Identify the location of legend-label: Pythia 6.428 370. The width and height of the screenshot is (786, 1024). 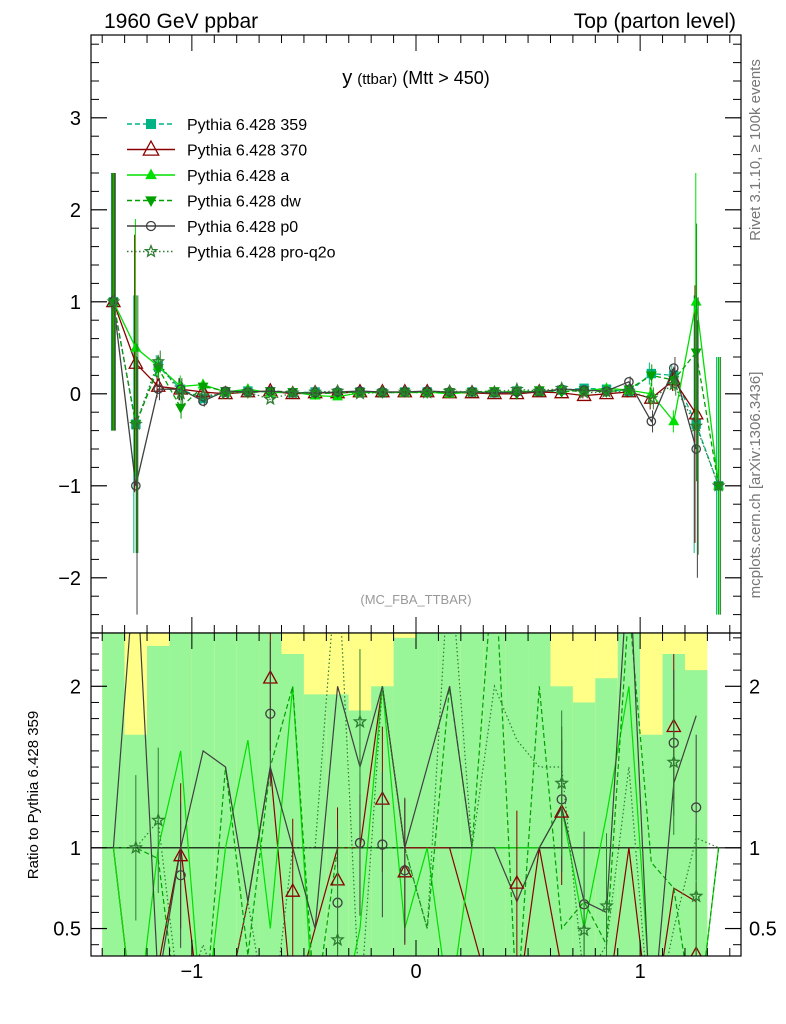
(247, 151).